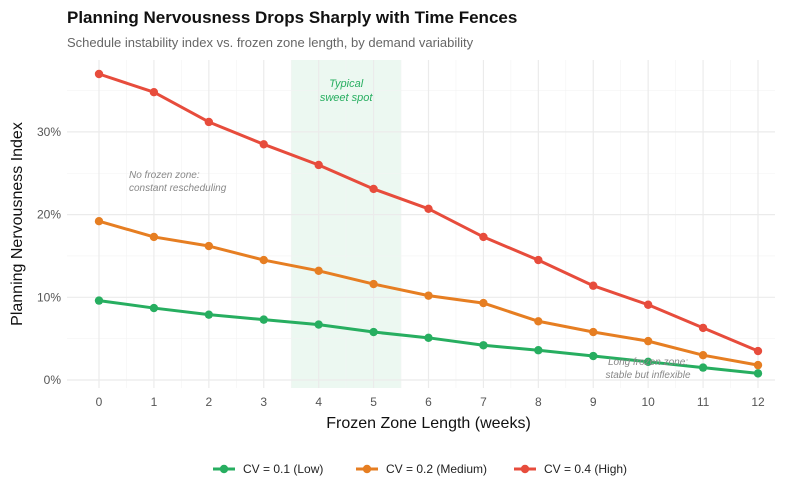 This screenshot has width=800, height=500. I want to click on y-tick-label: 0%, so click(53, 380).